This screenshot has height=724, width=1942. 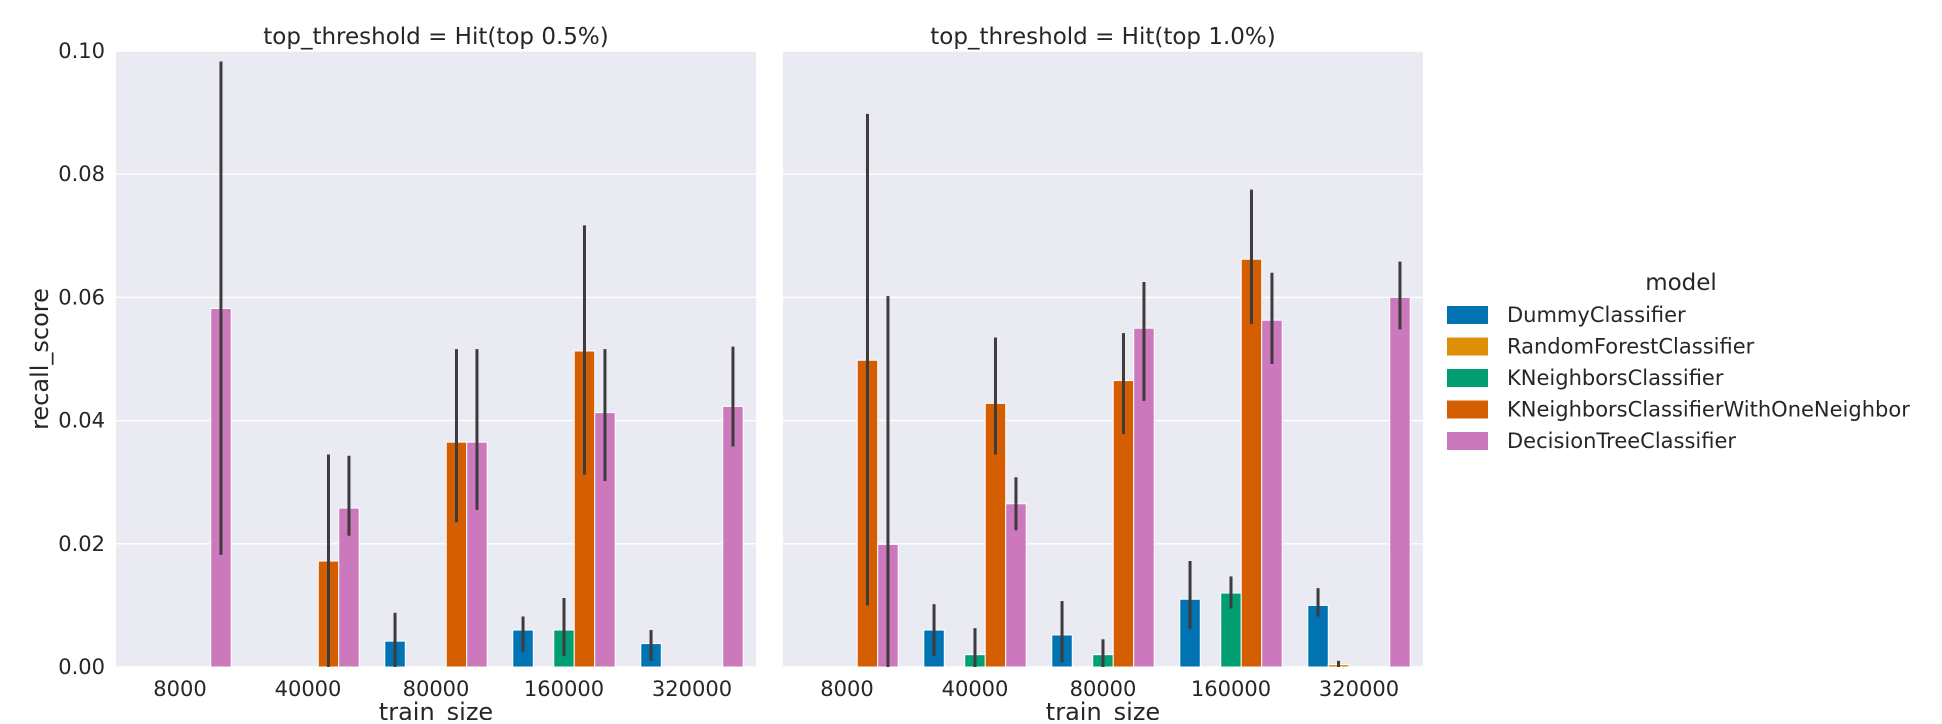 What do you see at coordinates (40, 359) in the screenshot?
I see `y-axis-title: recall_score` at bounding box center [40, 359].